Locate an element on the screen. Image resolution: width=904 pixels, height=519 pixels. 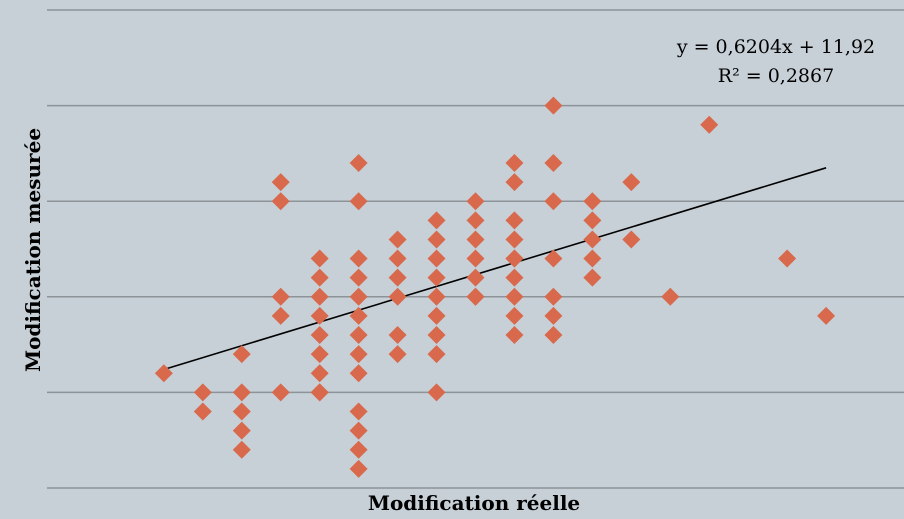
x-axis-title: Modification réelle is located at coordinates (474, 503).